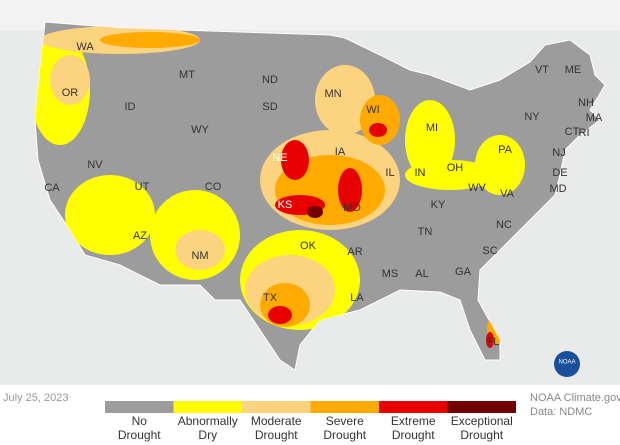 This screenshot has width=620, height=445. Describe the element at coordinates (199, 256) in the screenshot. I see `state-label: NM` at that location.